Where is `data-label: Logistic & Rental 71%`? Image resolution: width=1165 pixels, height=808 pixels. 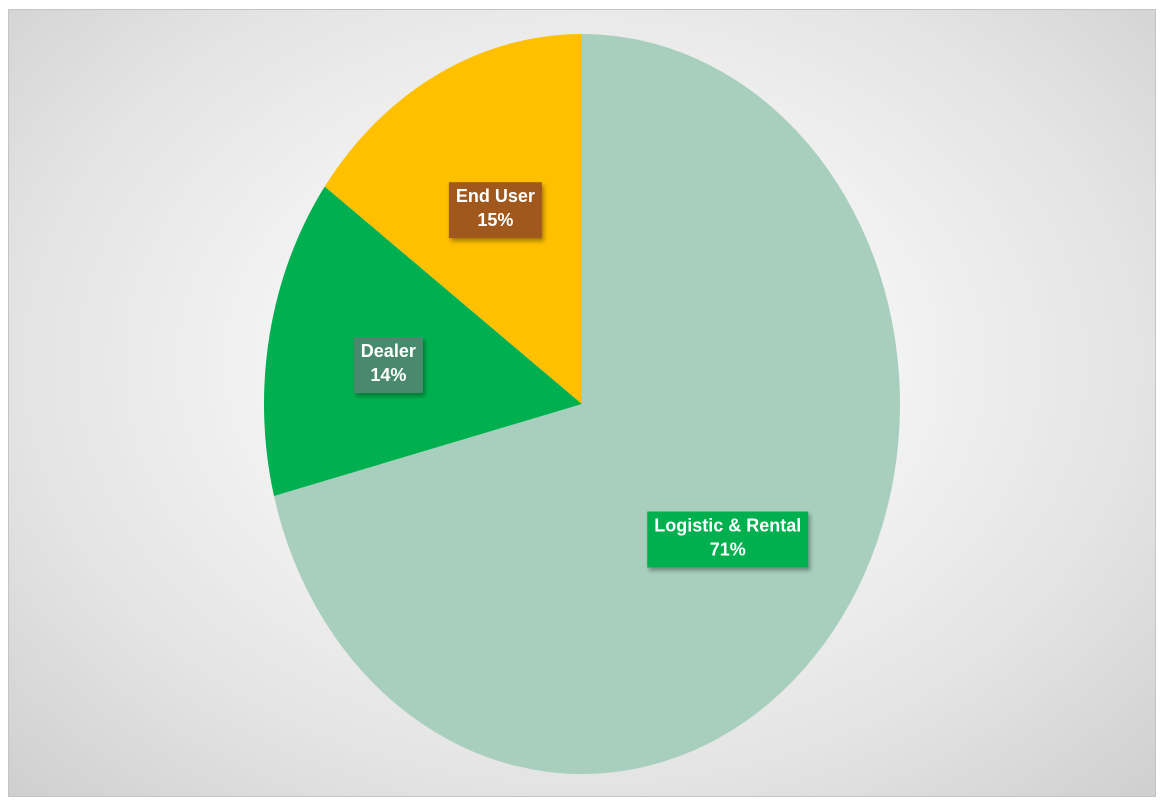 data-label: Logistic & Rental 71% is located at coordinates (728, 539).